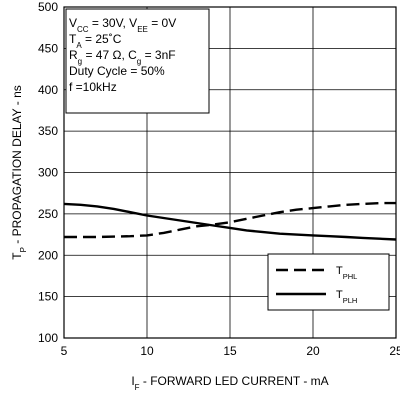 This screenshot has height=393, width=400. Describe the element at coordinates (346, 297) in the screenshot. I see `legend-label: TPLH` at that location.